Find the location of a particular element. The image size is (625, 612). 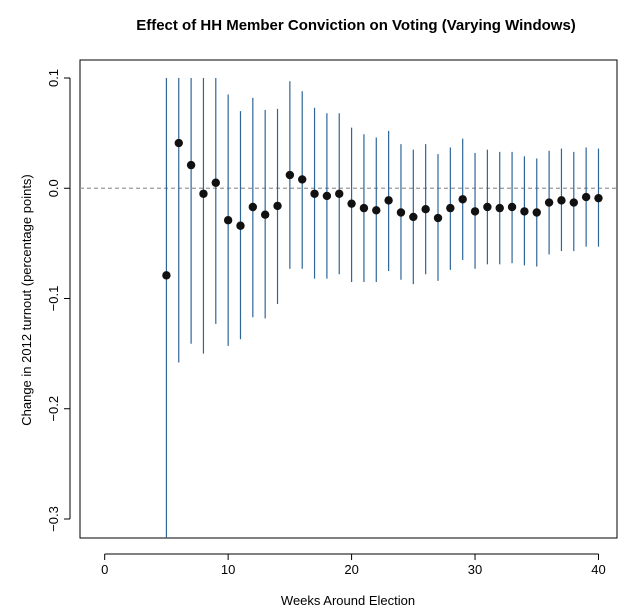

x-tick-label: 10 is located at coordinates (228, 569).